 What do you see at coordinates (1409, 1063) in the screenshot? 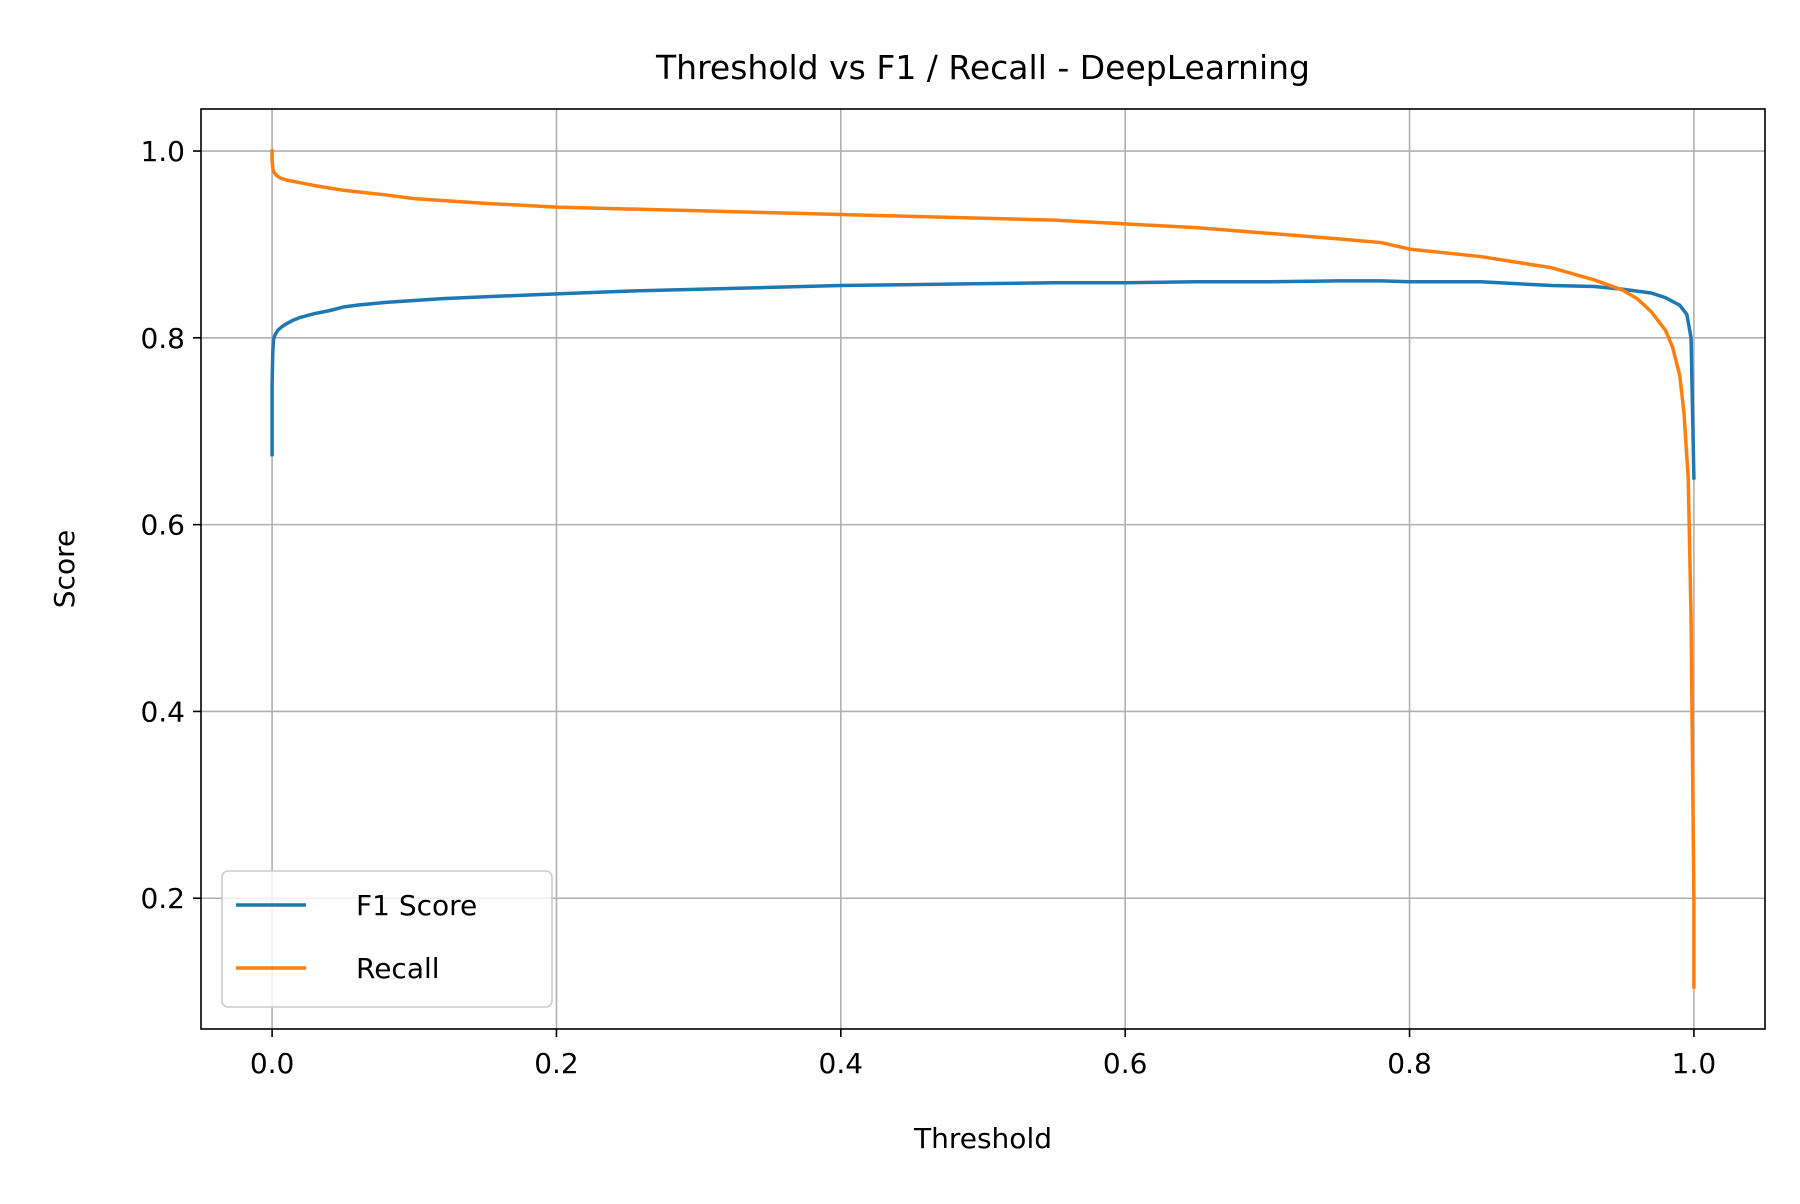
I see `x-tick-label: 0.8` at bounding box center [1409, 1063].